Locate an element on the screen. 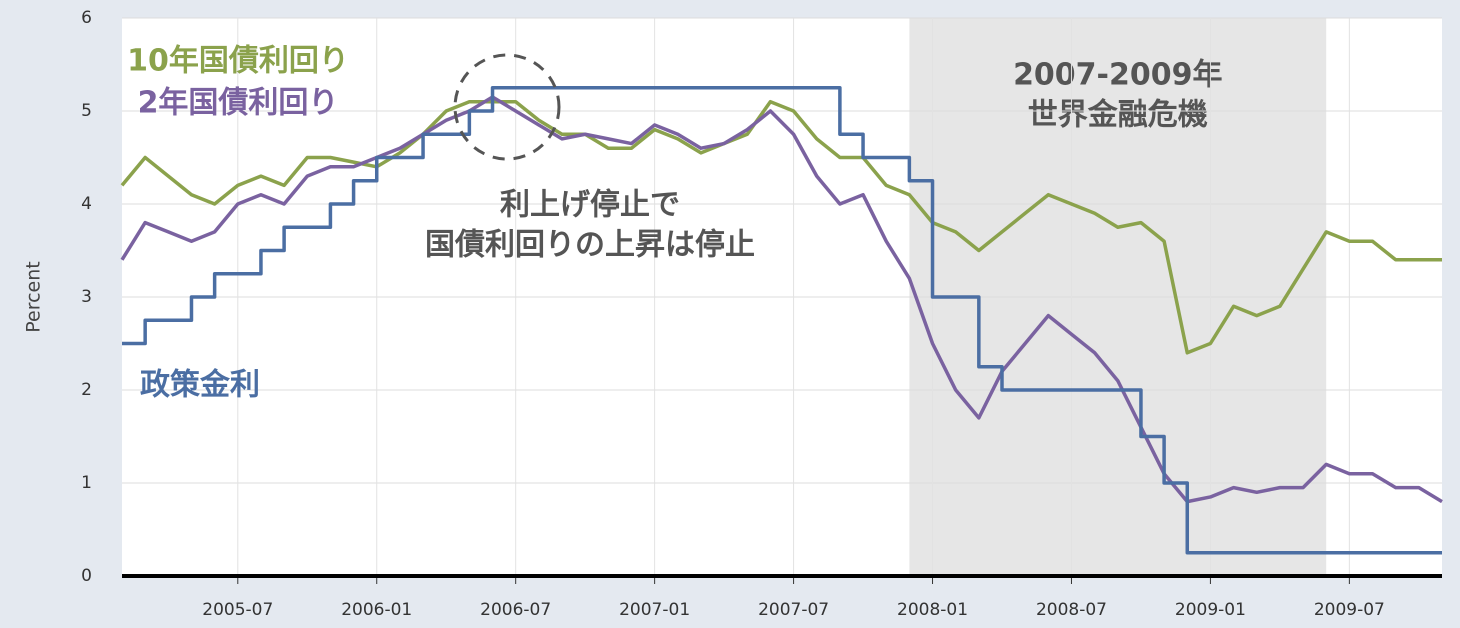 Image resolution: width=1460 pixels, height=628 pixels. y-tick-label: 1 is located at coordinates (86, 483).